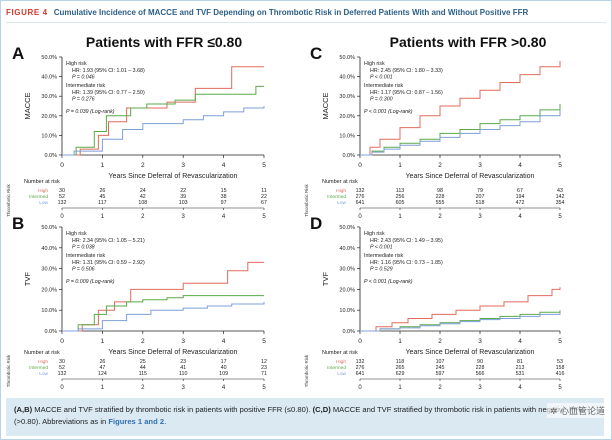  Describe the element at coordinates (62, 368) in the screenshot. I see `risk-count-b-intermediate-0: 52` at that location.